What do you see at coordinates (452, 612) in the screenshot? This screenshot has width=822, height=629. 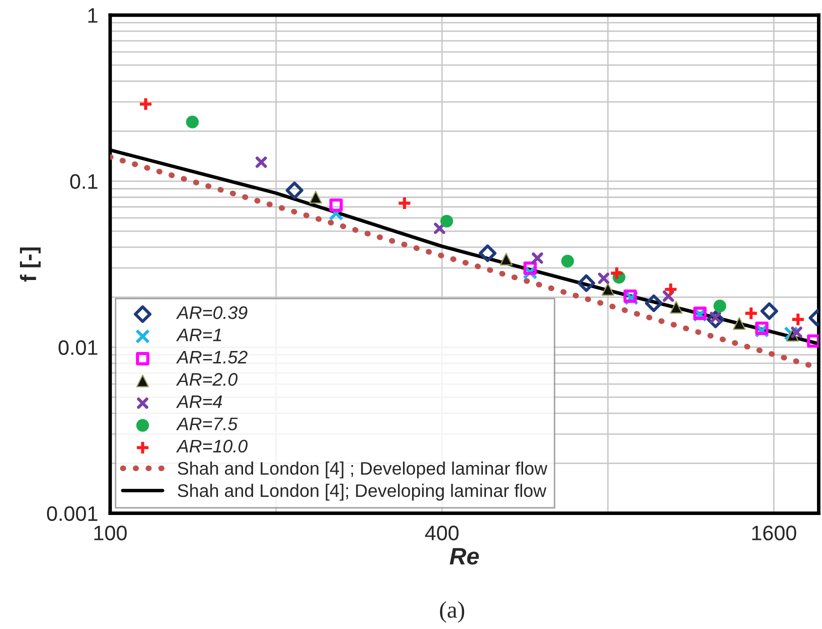 I see `text: (a)` at bounding box center [452, 612].